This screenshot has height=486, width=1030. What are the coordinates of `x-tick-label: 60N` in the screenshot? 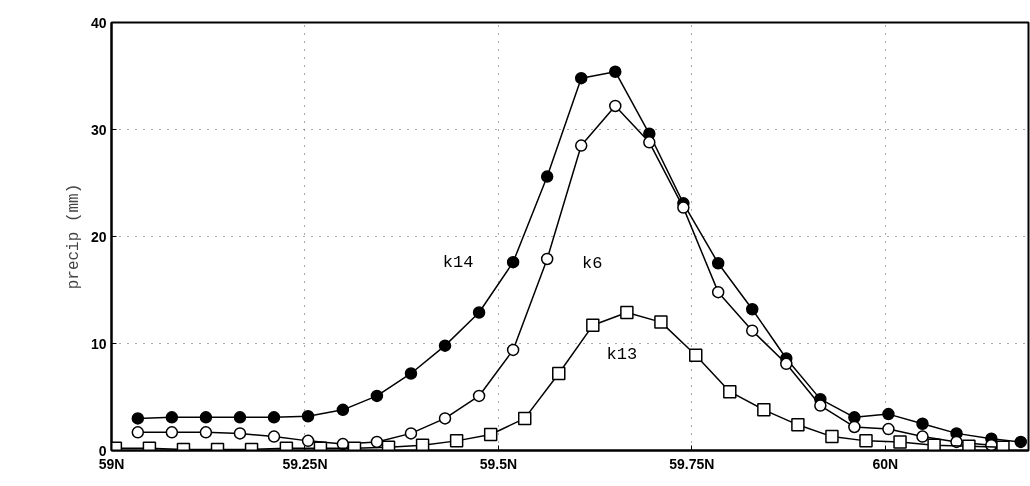 It's located at (885, 463).